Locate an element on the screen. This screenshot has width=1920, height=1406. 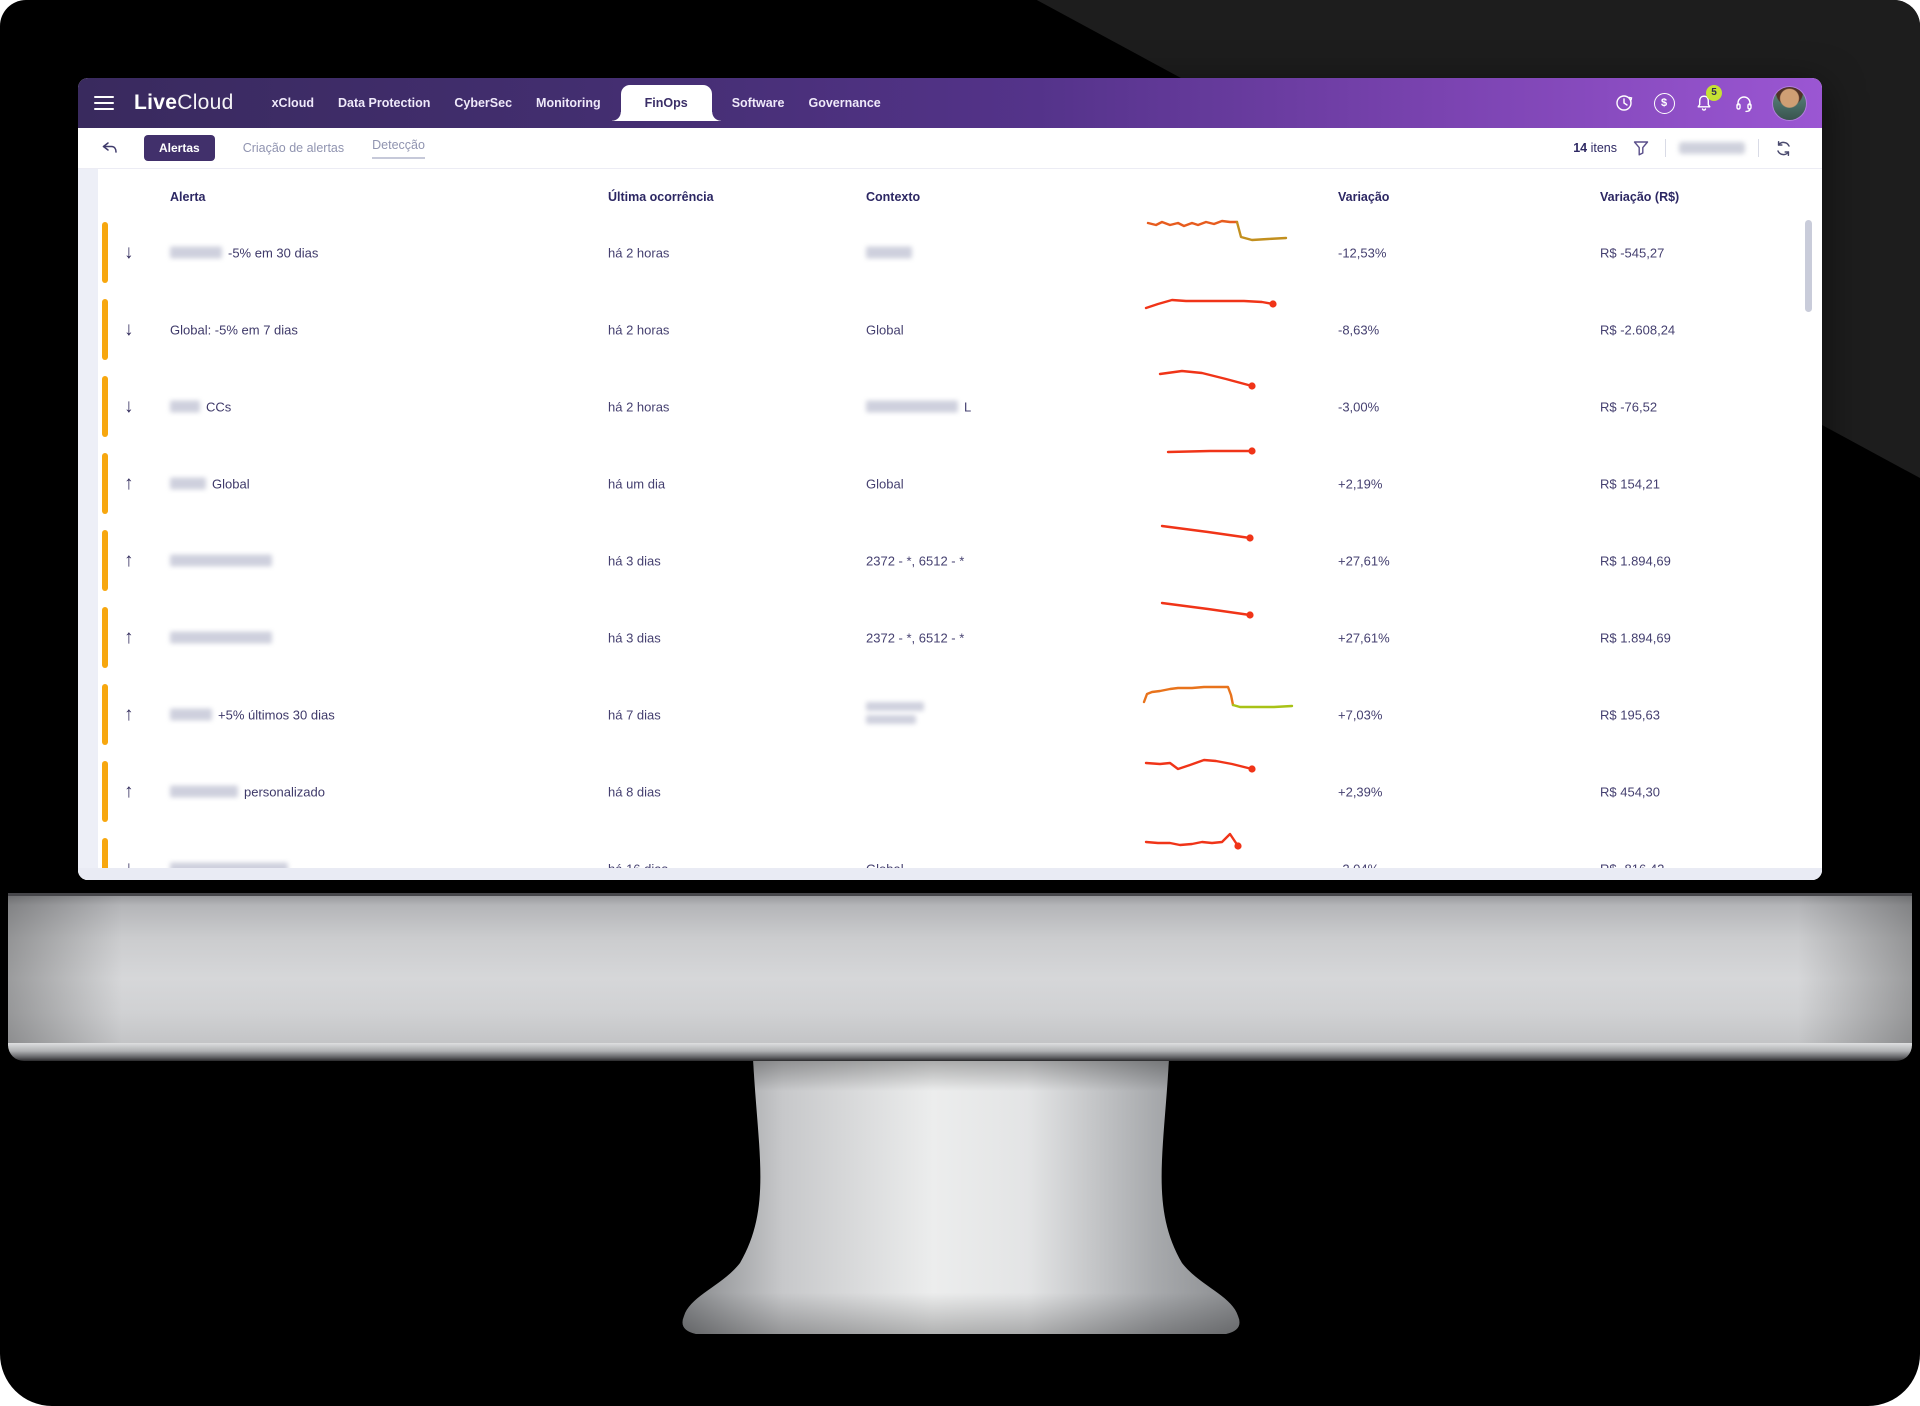
variation-currency: R$ 154,21 is located at coordinates (1630, 483).